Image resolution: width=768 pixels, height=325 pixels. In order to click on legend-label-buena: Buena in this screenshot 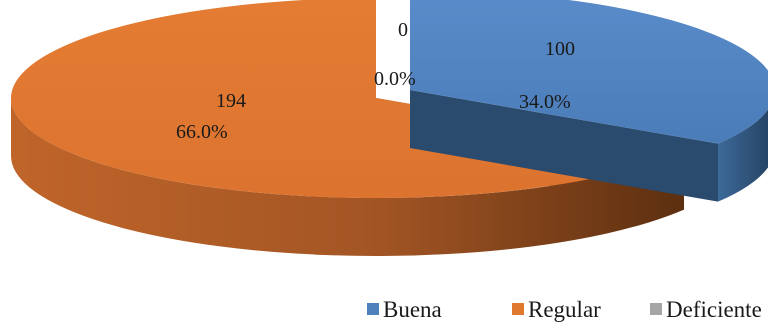, I will do `click(412, 309)`.